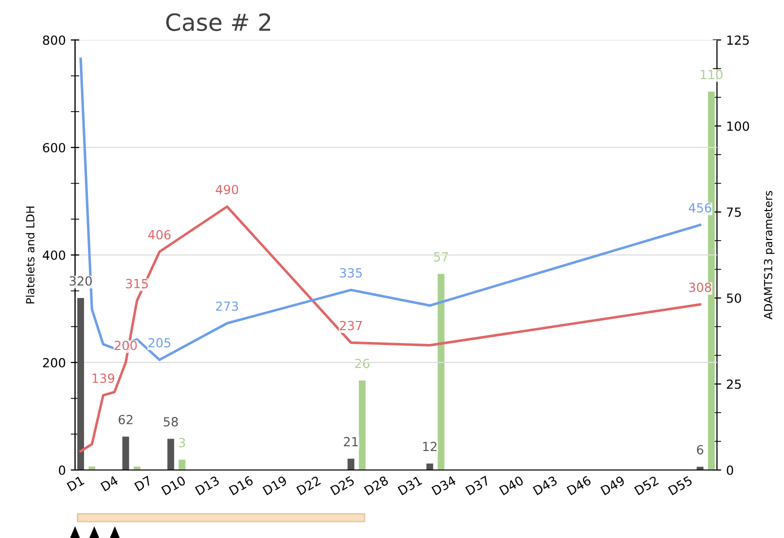  What do you see at coordinates (227, 306) in the screenshot?
I see `data-label: 273` at bounding box center [227, 306].